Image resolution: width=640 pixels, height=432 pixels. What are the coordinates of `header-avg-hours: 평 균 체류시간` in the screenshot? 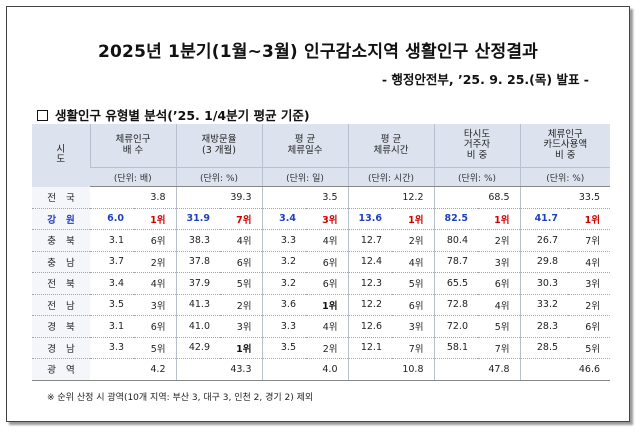 It's located at (390, 146).